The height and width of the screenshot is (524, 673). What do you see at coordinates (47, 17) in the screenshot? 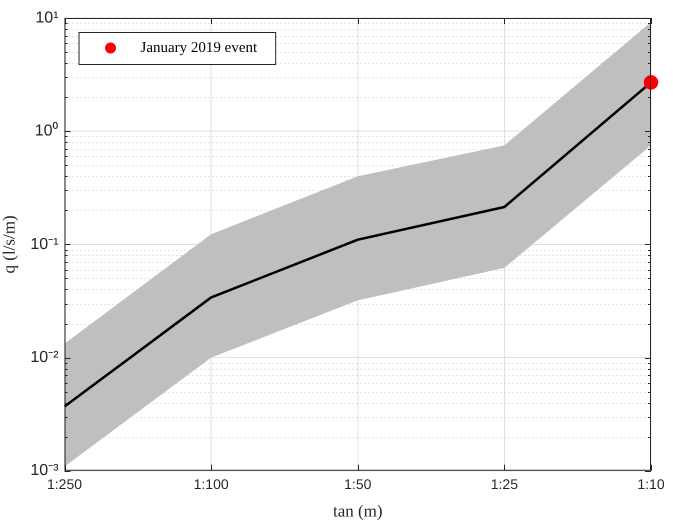
I see `y-tick-label: 10¹` at bounding box center [47, 17].